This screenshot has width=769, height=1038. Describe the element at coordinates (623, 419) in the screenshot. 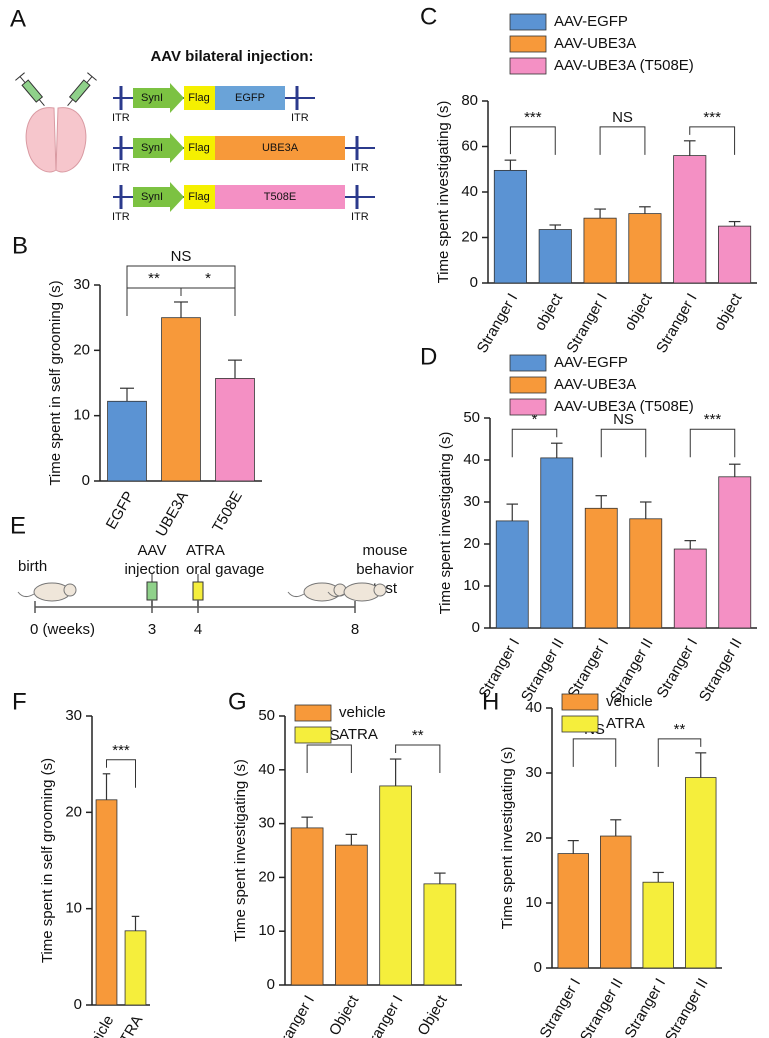

I see `significance-label: NS` at that location.